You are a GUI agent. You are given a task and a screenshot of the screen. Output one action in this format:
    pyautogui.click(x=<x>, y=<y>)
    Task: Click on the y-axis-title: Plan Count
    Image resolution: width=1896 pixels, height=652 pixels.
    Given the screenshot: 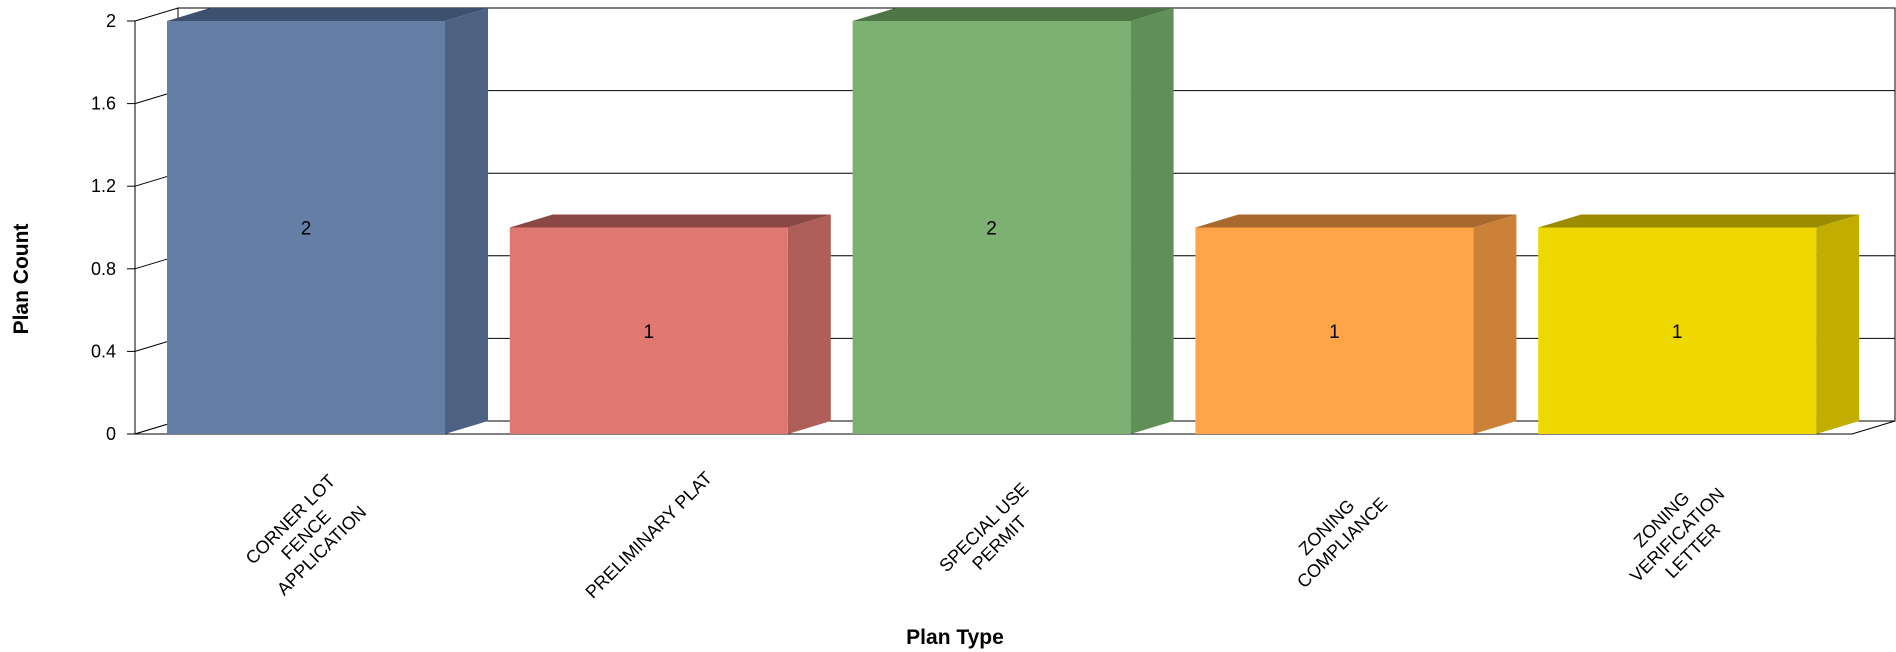 What is the action you would take?
    pyautogui.click(x=21, y=279)
    